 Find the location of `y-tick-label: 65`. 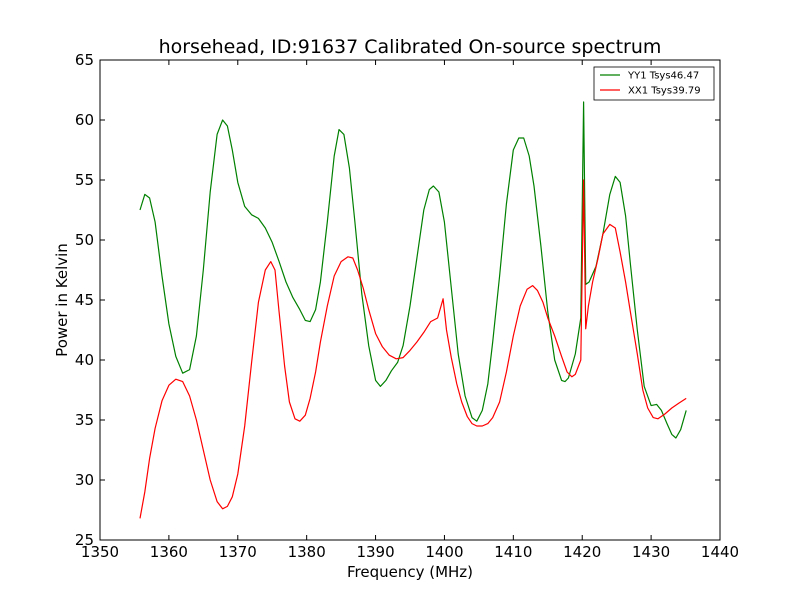

y-tick-label: 65 is located at coordinates (84, 60).